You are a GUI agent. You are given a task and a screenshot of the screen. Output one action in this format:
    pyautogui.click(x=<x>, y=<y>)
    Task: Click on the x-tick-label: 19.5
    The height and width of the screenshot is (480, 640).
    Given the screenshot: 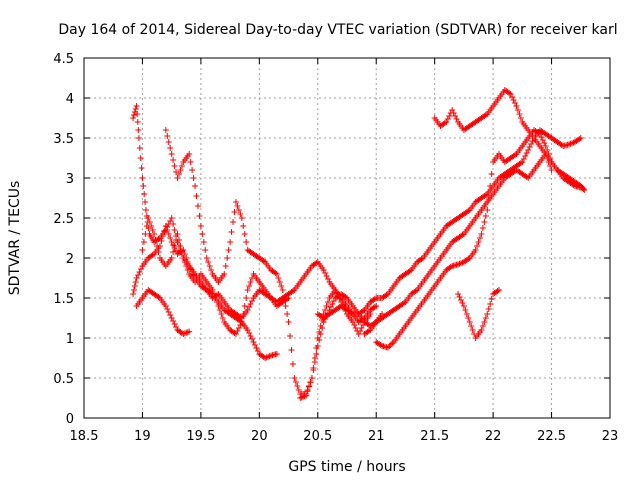 What is the action you would take?
    pyautogui.click(x=200, y=436)
    